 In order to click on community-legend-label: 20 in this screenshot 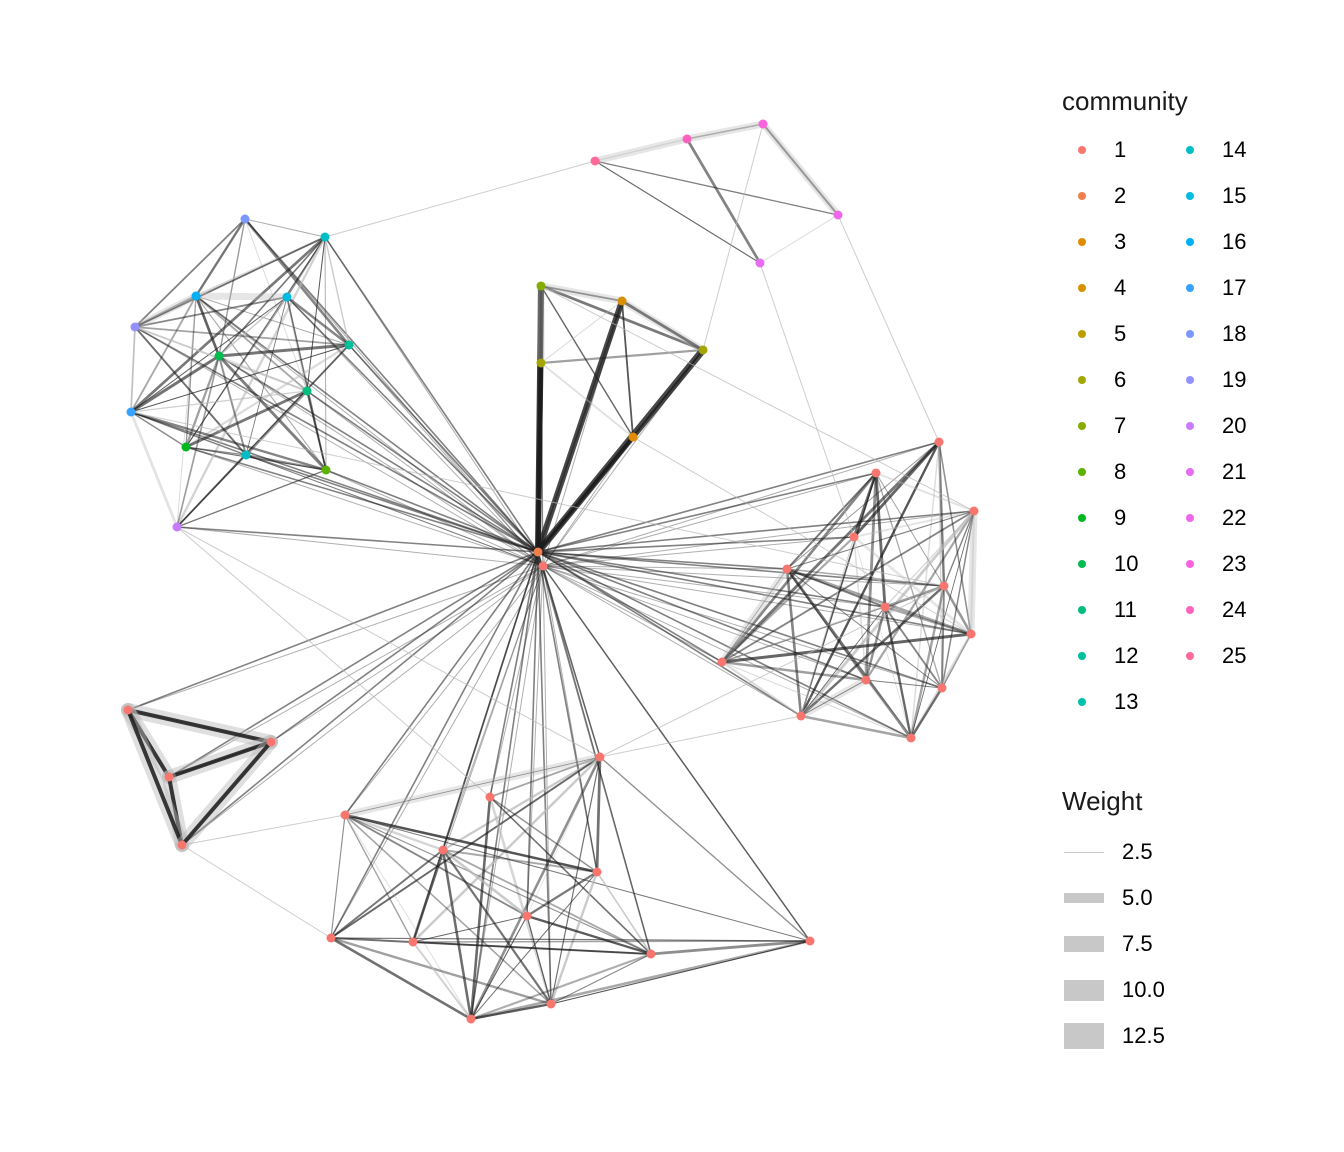, I will do `click(1234, 425)`.